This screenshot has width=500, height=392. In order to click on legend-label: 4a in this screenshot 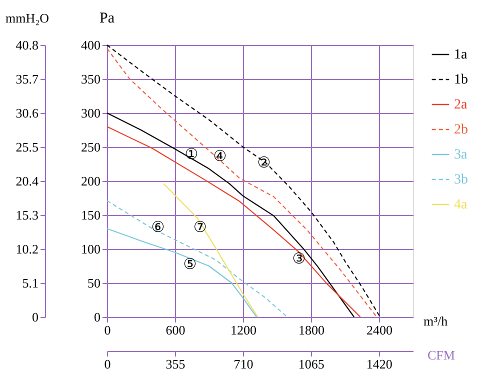, I will do `click(461, 205)`.